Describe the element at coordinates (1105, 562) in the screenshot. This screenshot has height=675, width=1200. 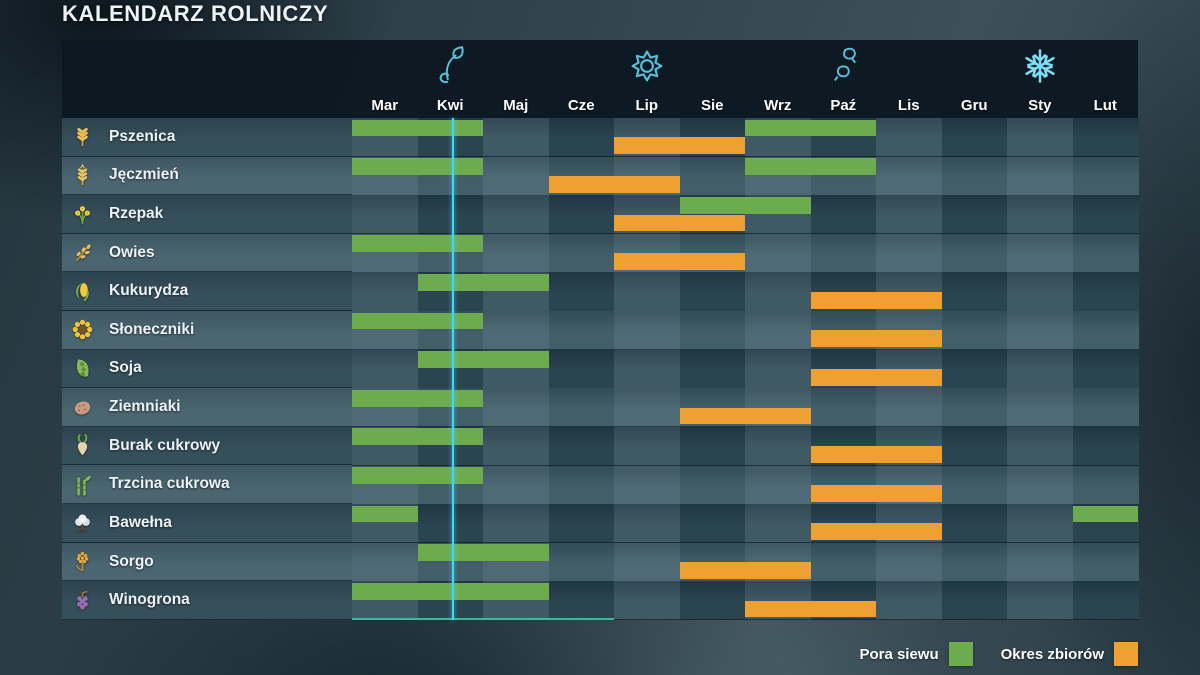
I see `grid-cell-sorgo-lut` at that location.